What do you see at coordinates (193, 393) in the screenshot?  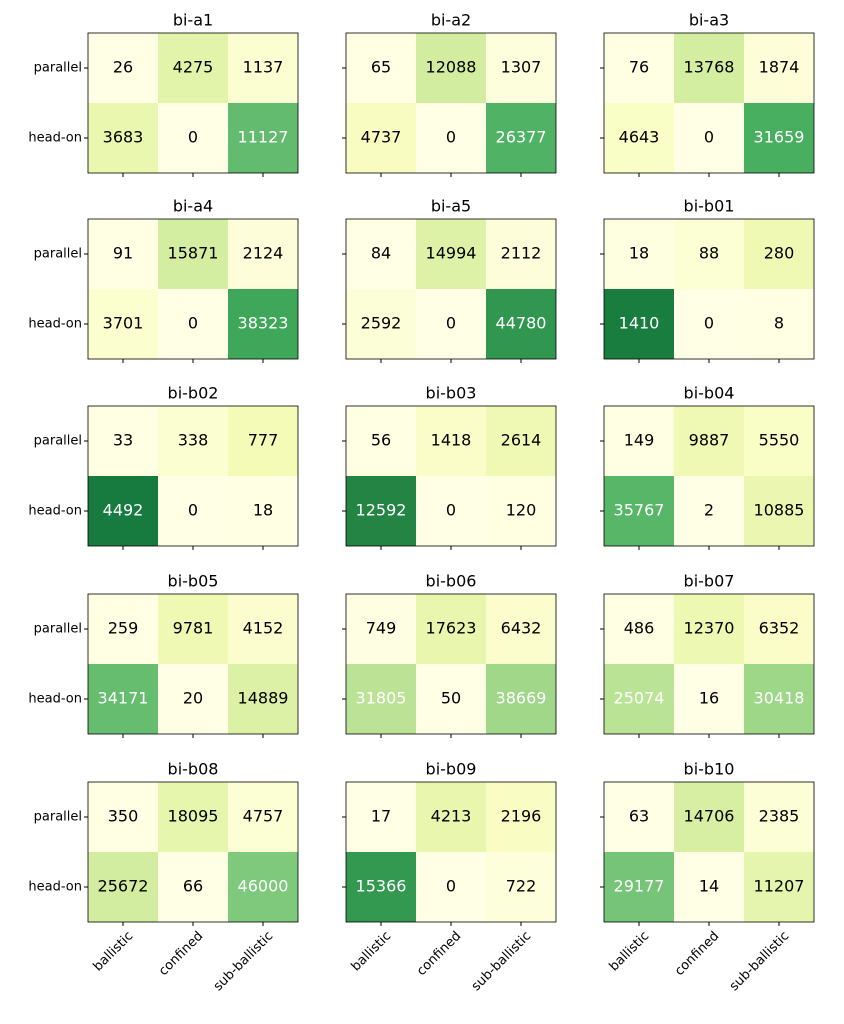 I see `panel-title: bi-b02` at bounding box center [193, 393].